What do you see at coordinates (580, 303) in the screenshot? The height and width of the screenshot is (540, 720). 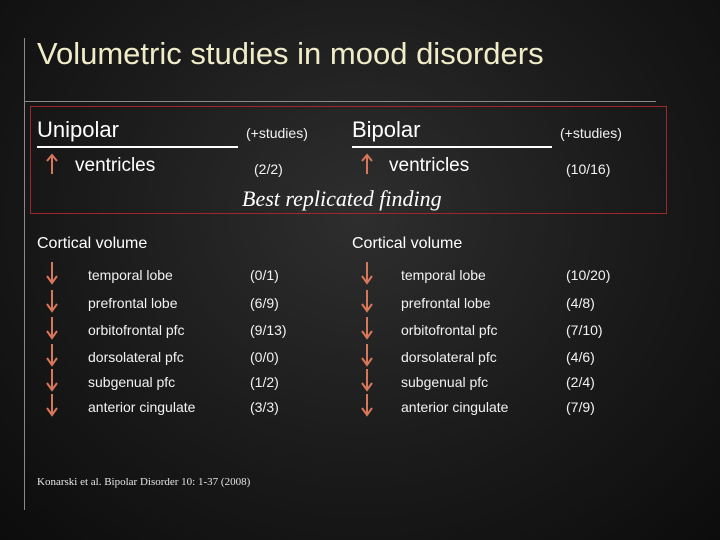 I see `bipolar-study-count: (4/8)` at bounding box center [580, 303].